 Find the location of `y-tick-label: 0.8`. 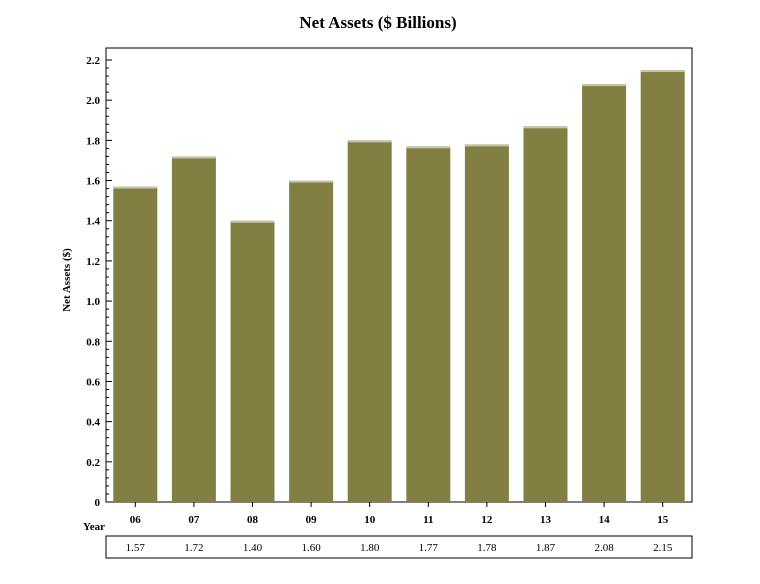

y-tick-label: 0.8 is located at coordinates (93, 342).